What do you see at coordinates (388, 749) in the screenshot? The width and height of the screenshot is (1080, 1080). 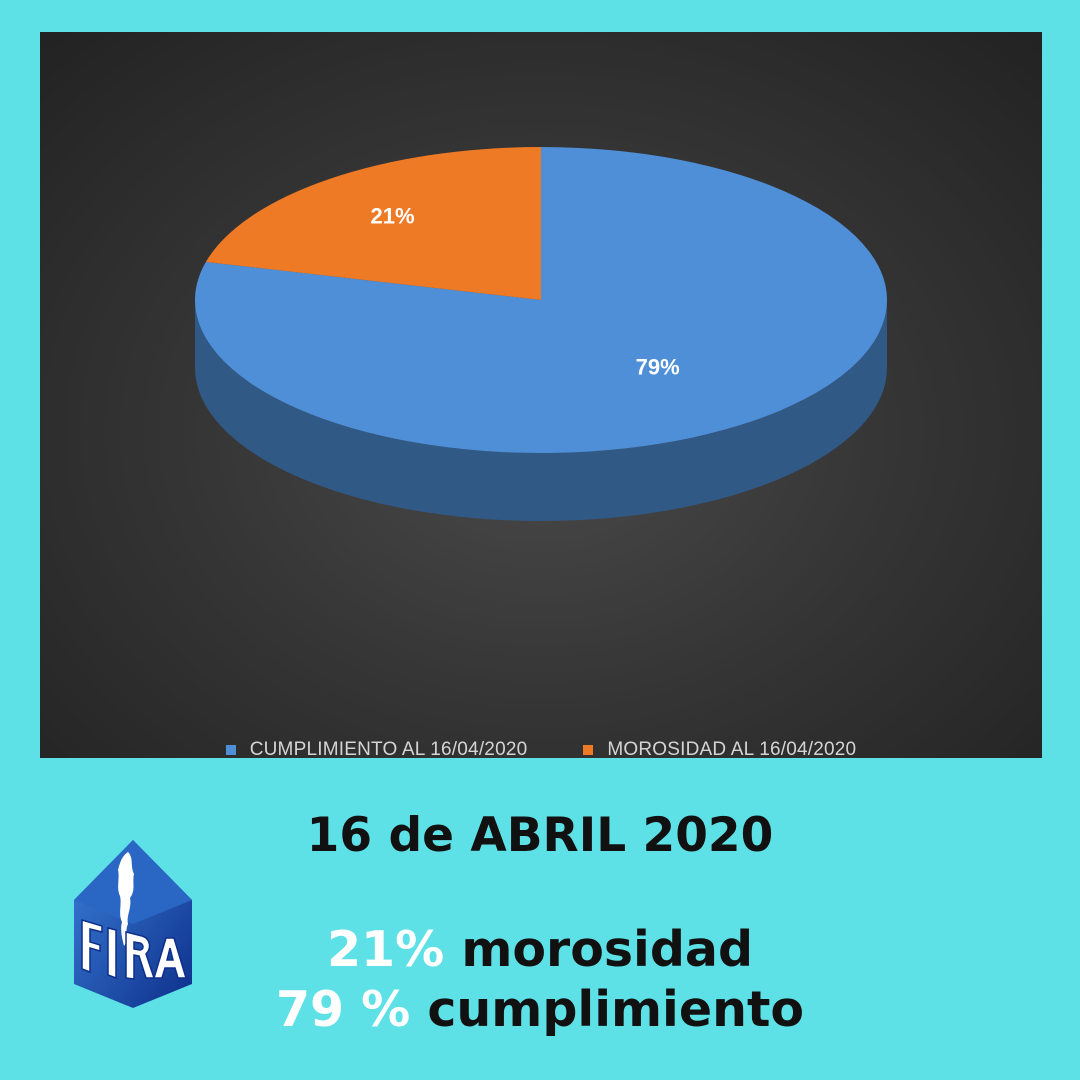 I see `legend-label-cumplimiento: CUMPLIMIENTO AL 16/04/2020` at bounding box center [388, 749].